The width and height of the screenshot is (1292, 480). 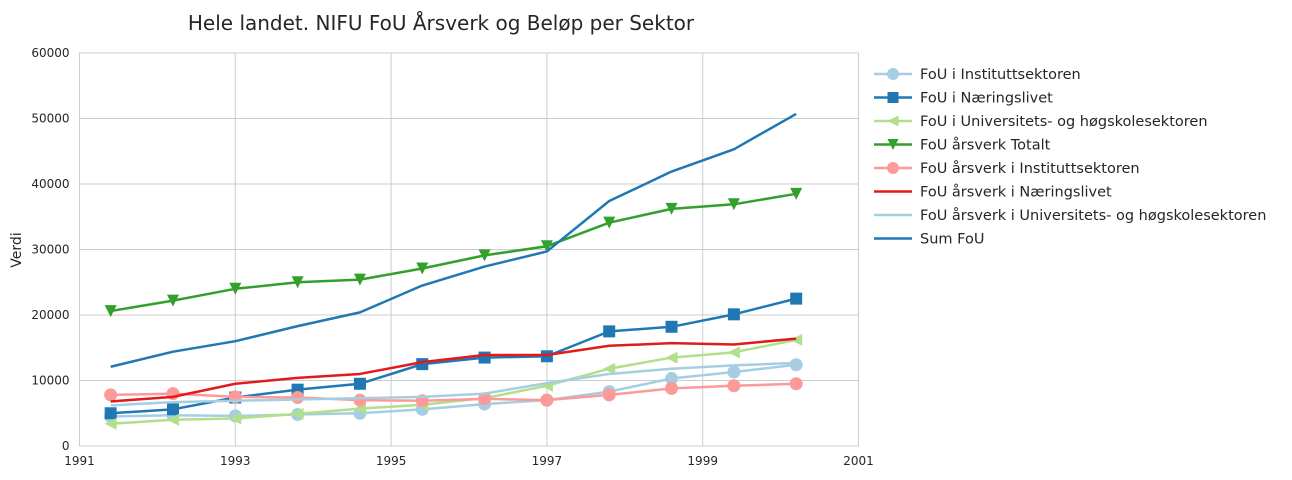 I want to click on legend-label: FoU i Næringslivet, so click(x=986, y=99).